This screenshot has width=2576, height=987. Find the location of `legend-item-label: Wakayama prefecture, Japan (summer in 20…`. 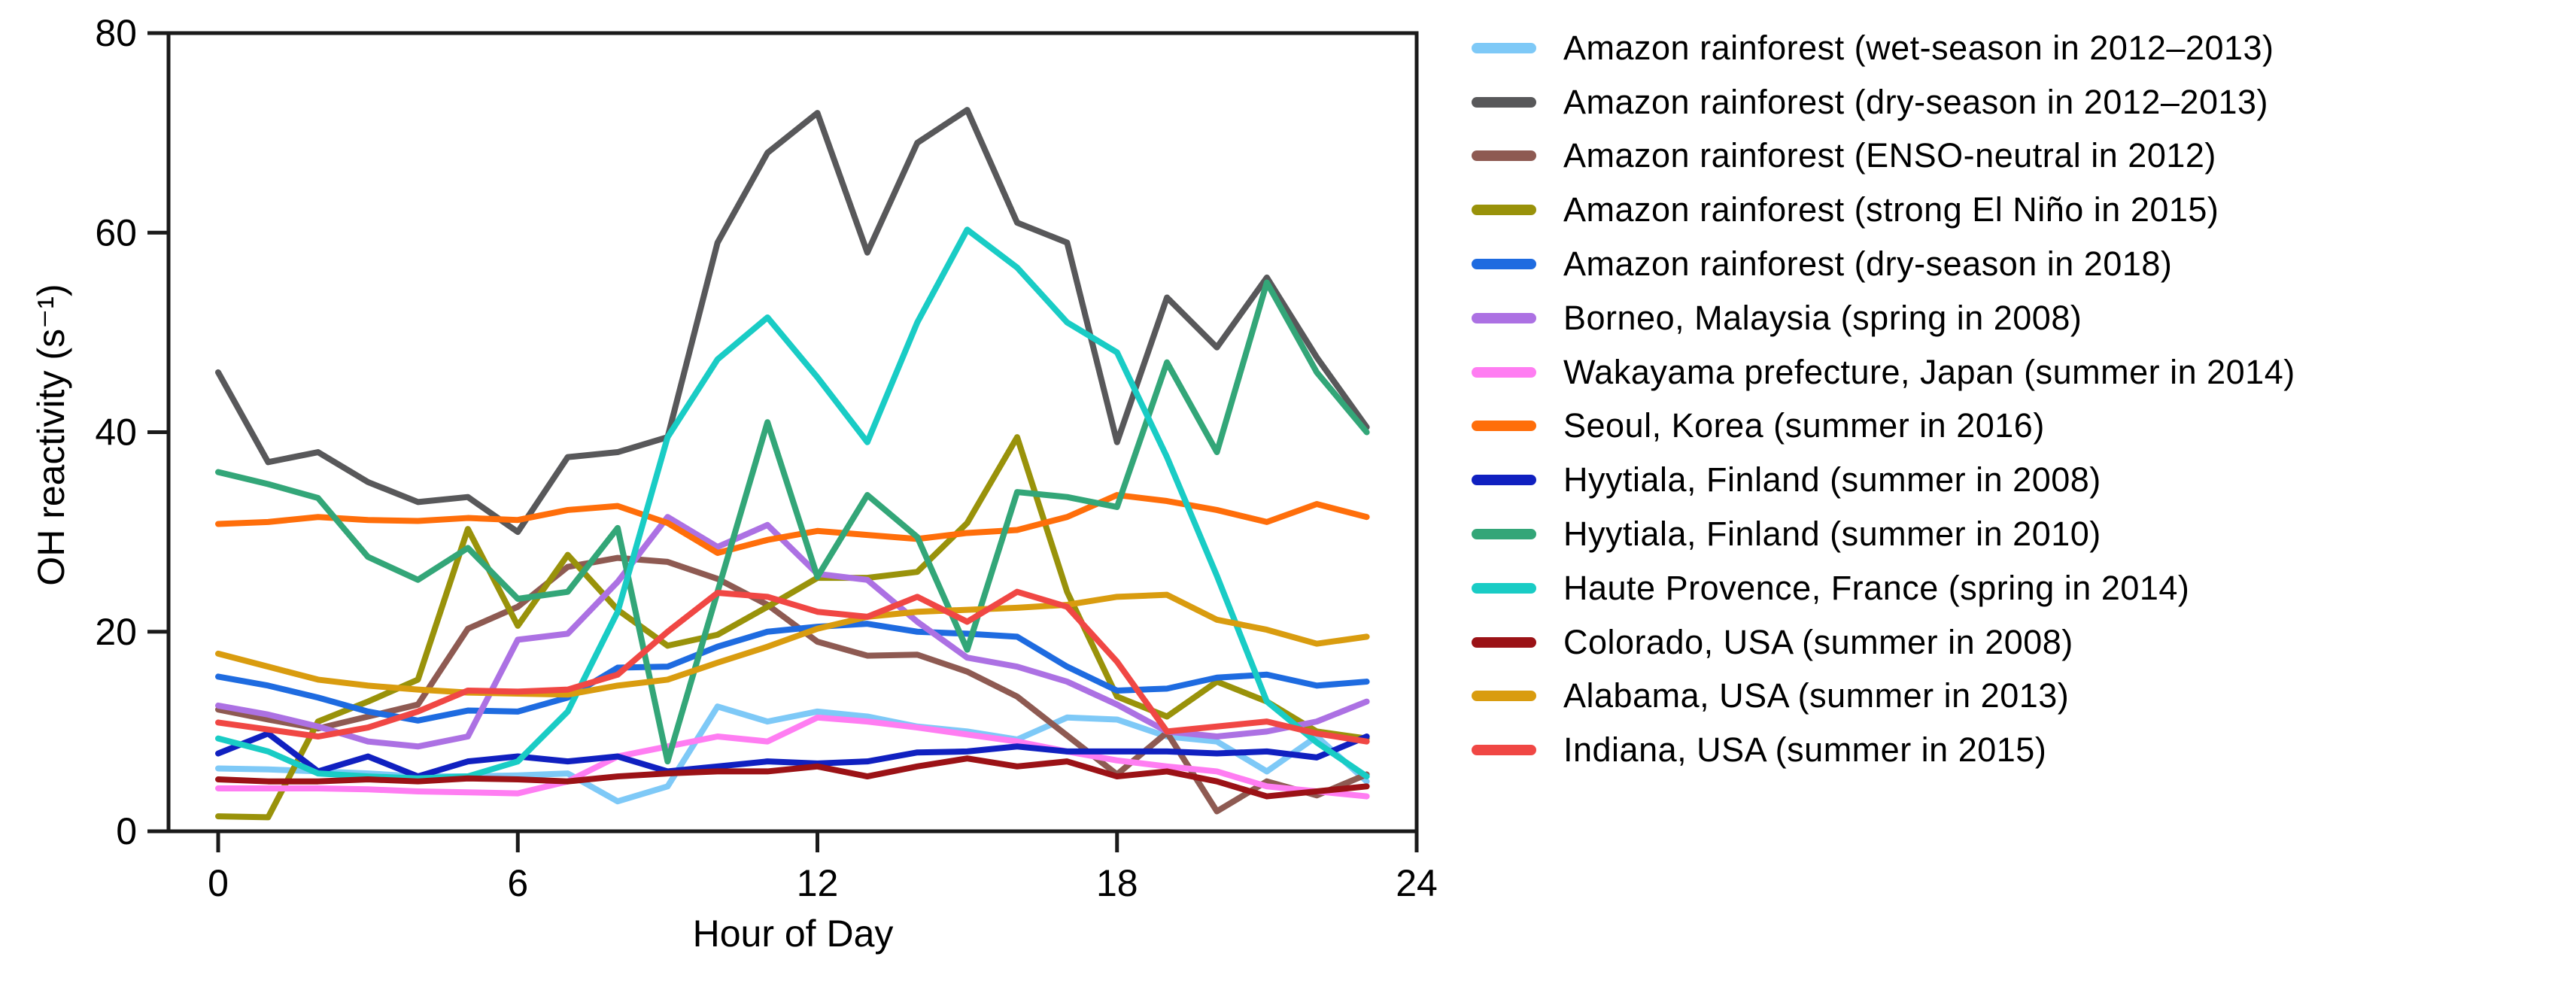

legend-item-label: Wakayama prefecture, Japan (summer in 20… is located at coordinates (1929, 372).